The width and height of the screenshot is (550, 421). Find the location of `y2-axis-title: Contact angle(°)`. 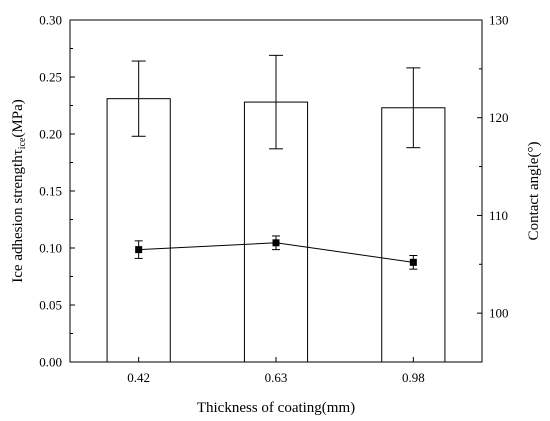

y2-axis-title: Contact angle(°) is located at coordinates (534, 191).